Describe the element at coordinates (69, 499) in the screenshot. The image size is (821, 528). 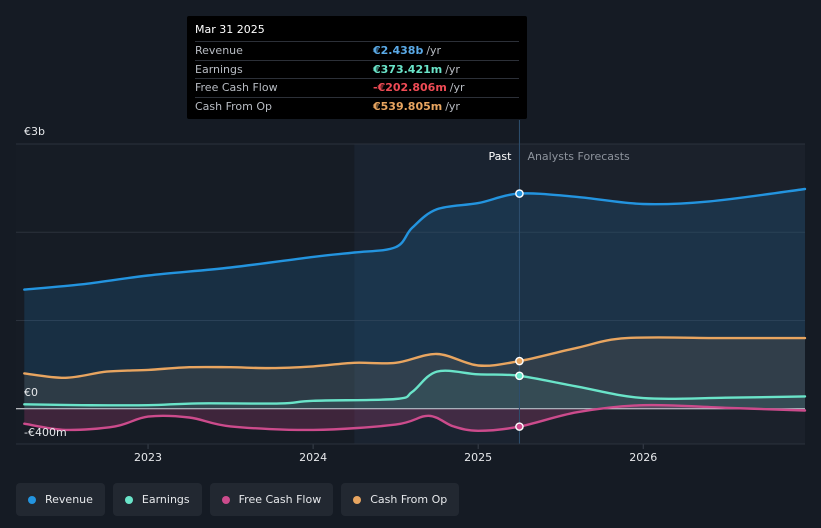
I see `legend-label: Revenue` at that location.